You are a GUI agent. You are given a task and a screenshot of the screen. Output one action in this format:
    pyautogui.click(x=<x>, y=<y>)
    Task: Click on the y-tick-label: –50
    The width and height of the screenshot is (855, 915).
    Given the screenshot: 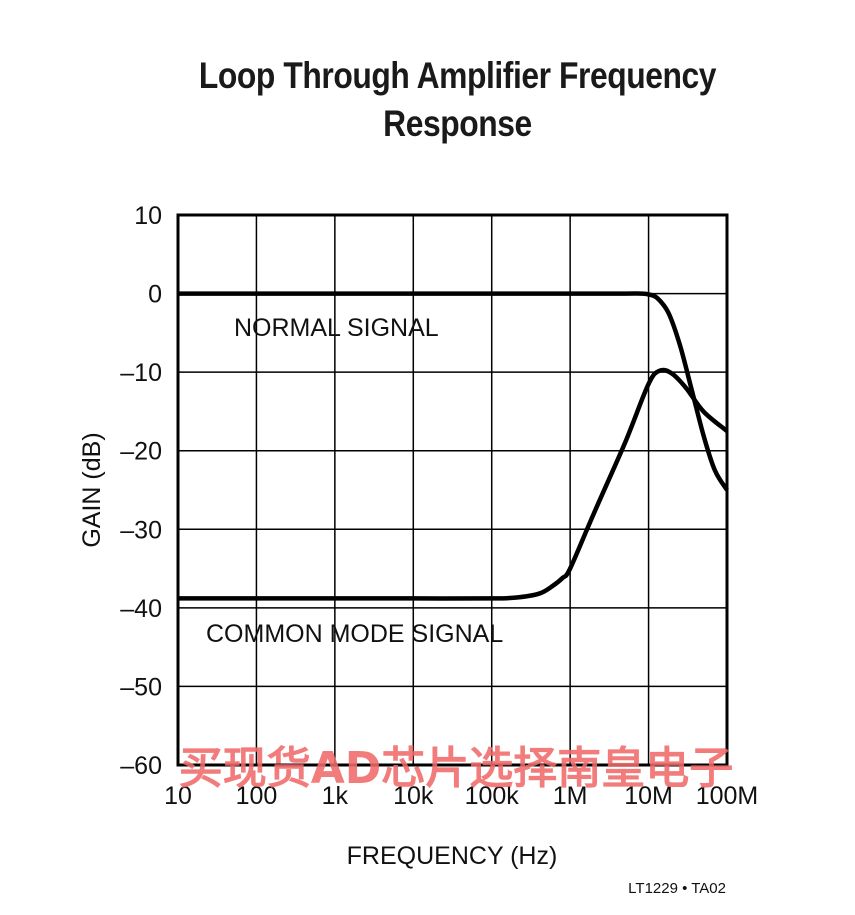 What is the action you would take?
    pyautogui.click(x=141, y=687)
    